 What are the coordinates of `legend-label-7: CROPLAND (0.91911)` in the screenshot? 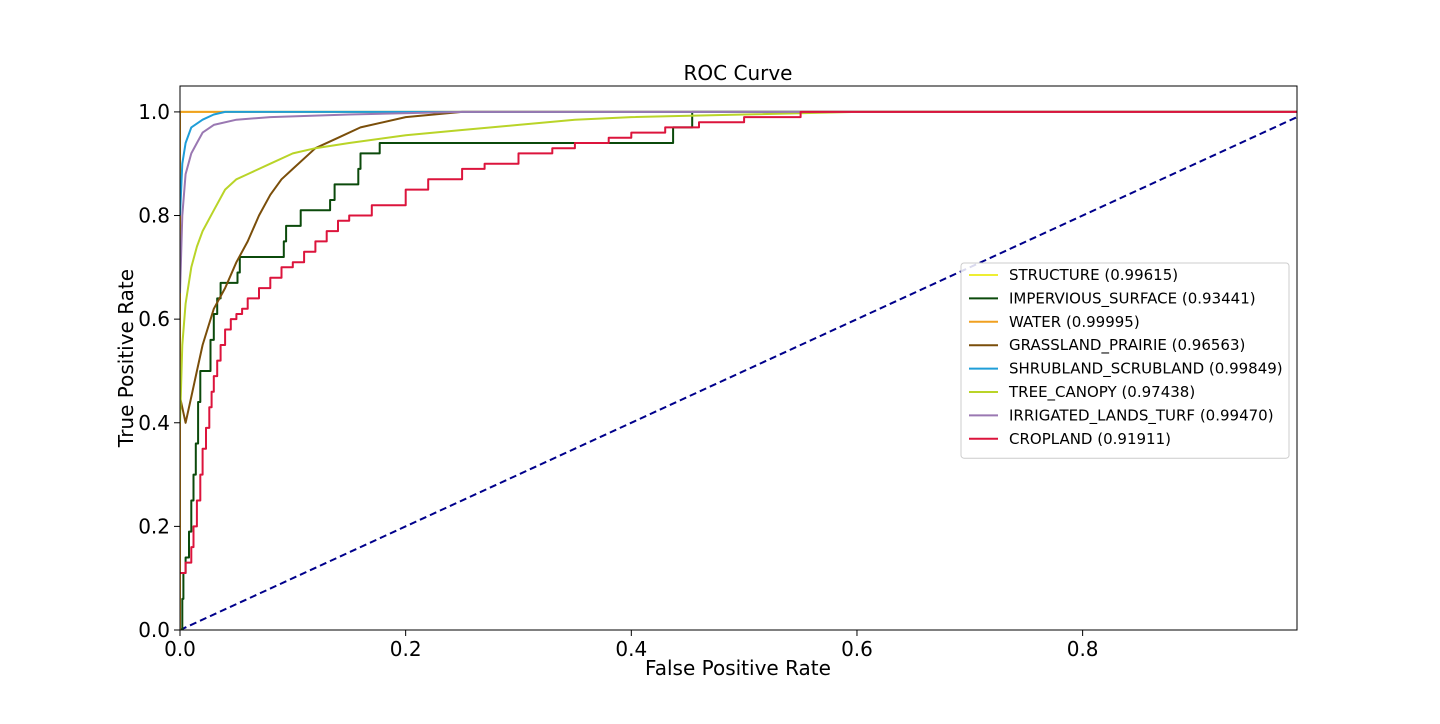 It's located at (1090, 439).